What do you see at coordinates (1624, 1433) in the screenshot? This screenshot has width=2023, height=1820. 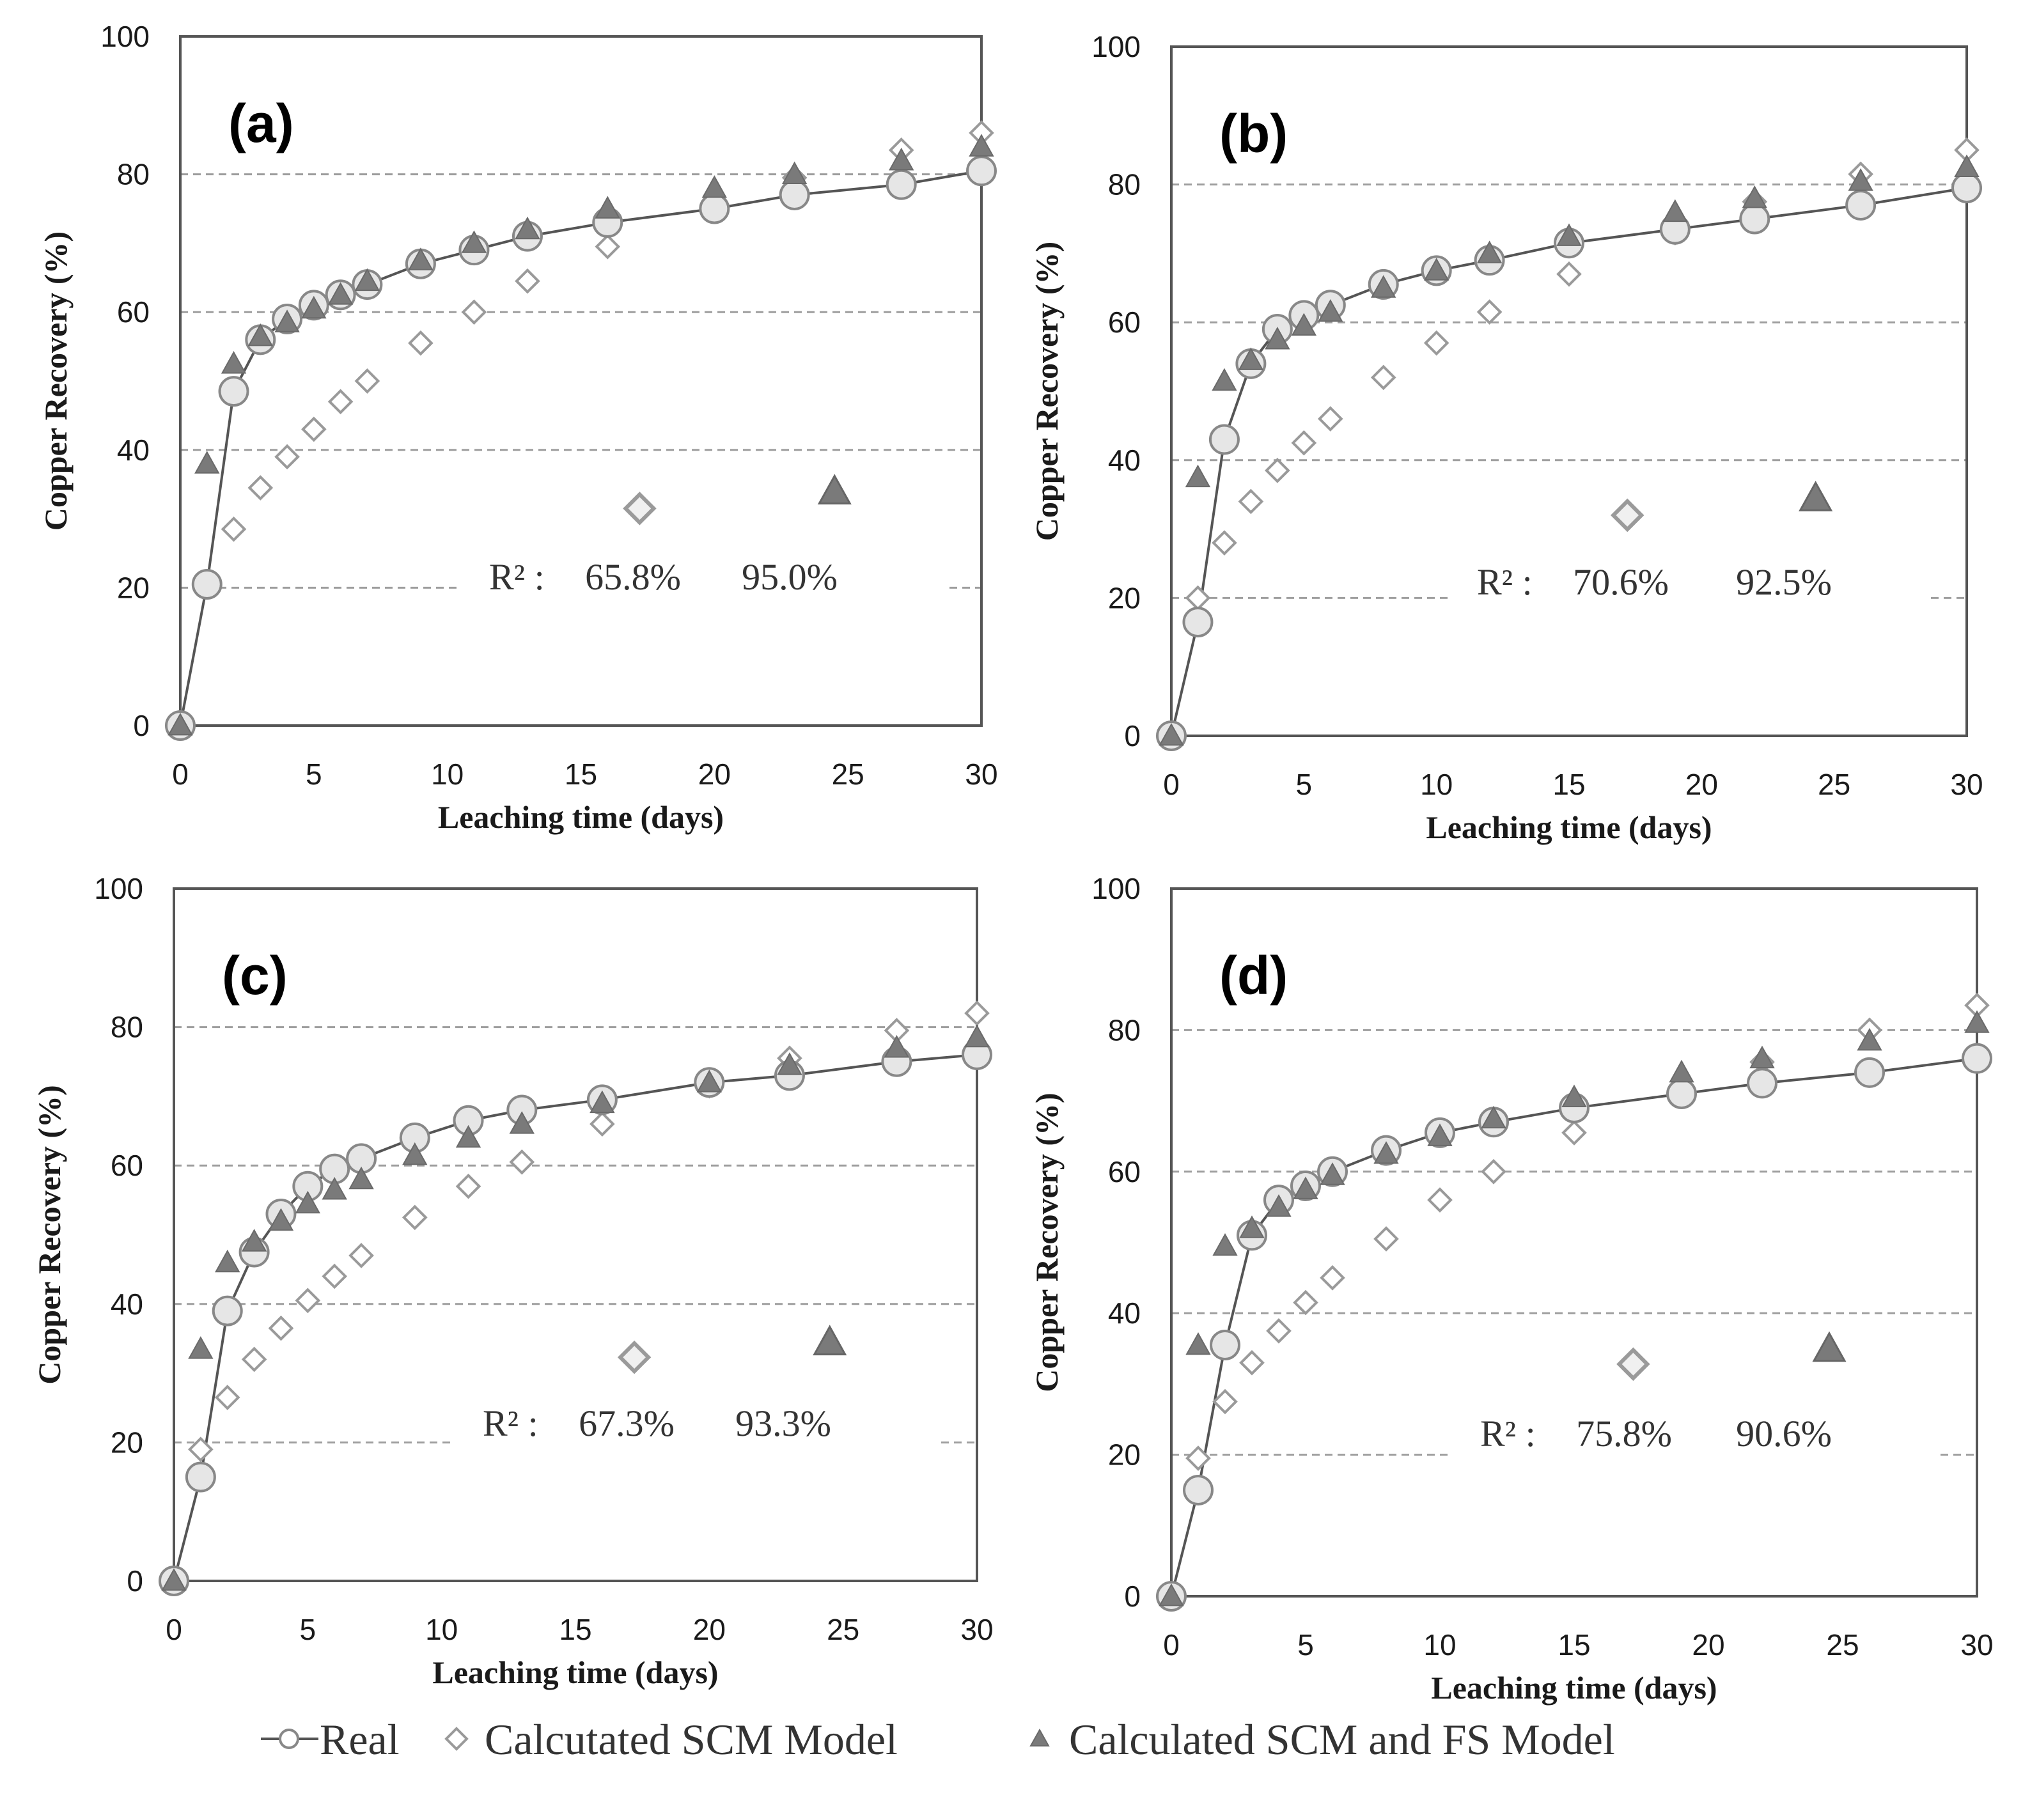 I see `r2-scm-value: 75.8%` at bounding box center [1624, 1433].